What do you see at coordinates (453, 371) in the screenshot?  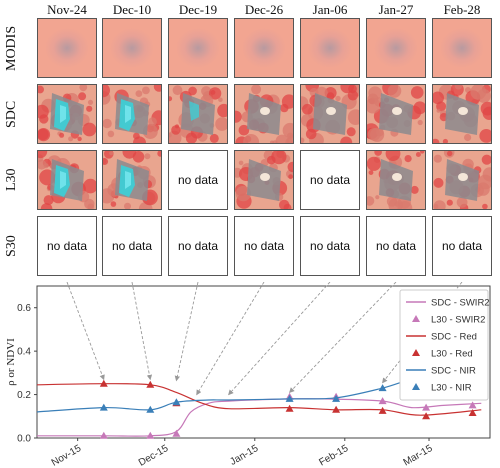 I see `legend-entry: SDC - NIR` at bounding box center [453, 371].